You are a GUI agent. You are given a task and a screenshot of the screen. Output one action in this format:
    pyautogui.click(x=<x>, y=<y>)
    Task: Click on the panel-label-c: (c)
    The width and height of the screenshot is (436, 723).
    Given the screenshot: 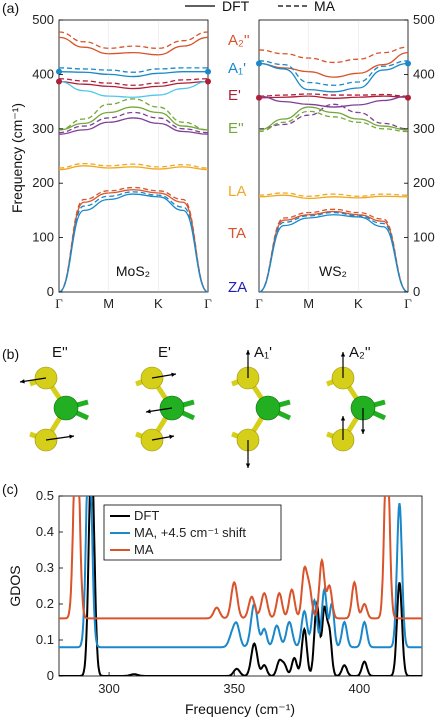 What is the action you would take?
    pyautogui.click(x=10, y=489)
    